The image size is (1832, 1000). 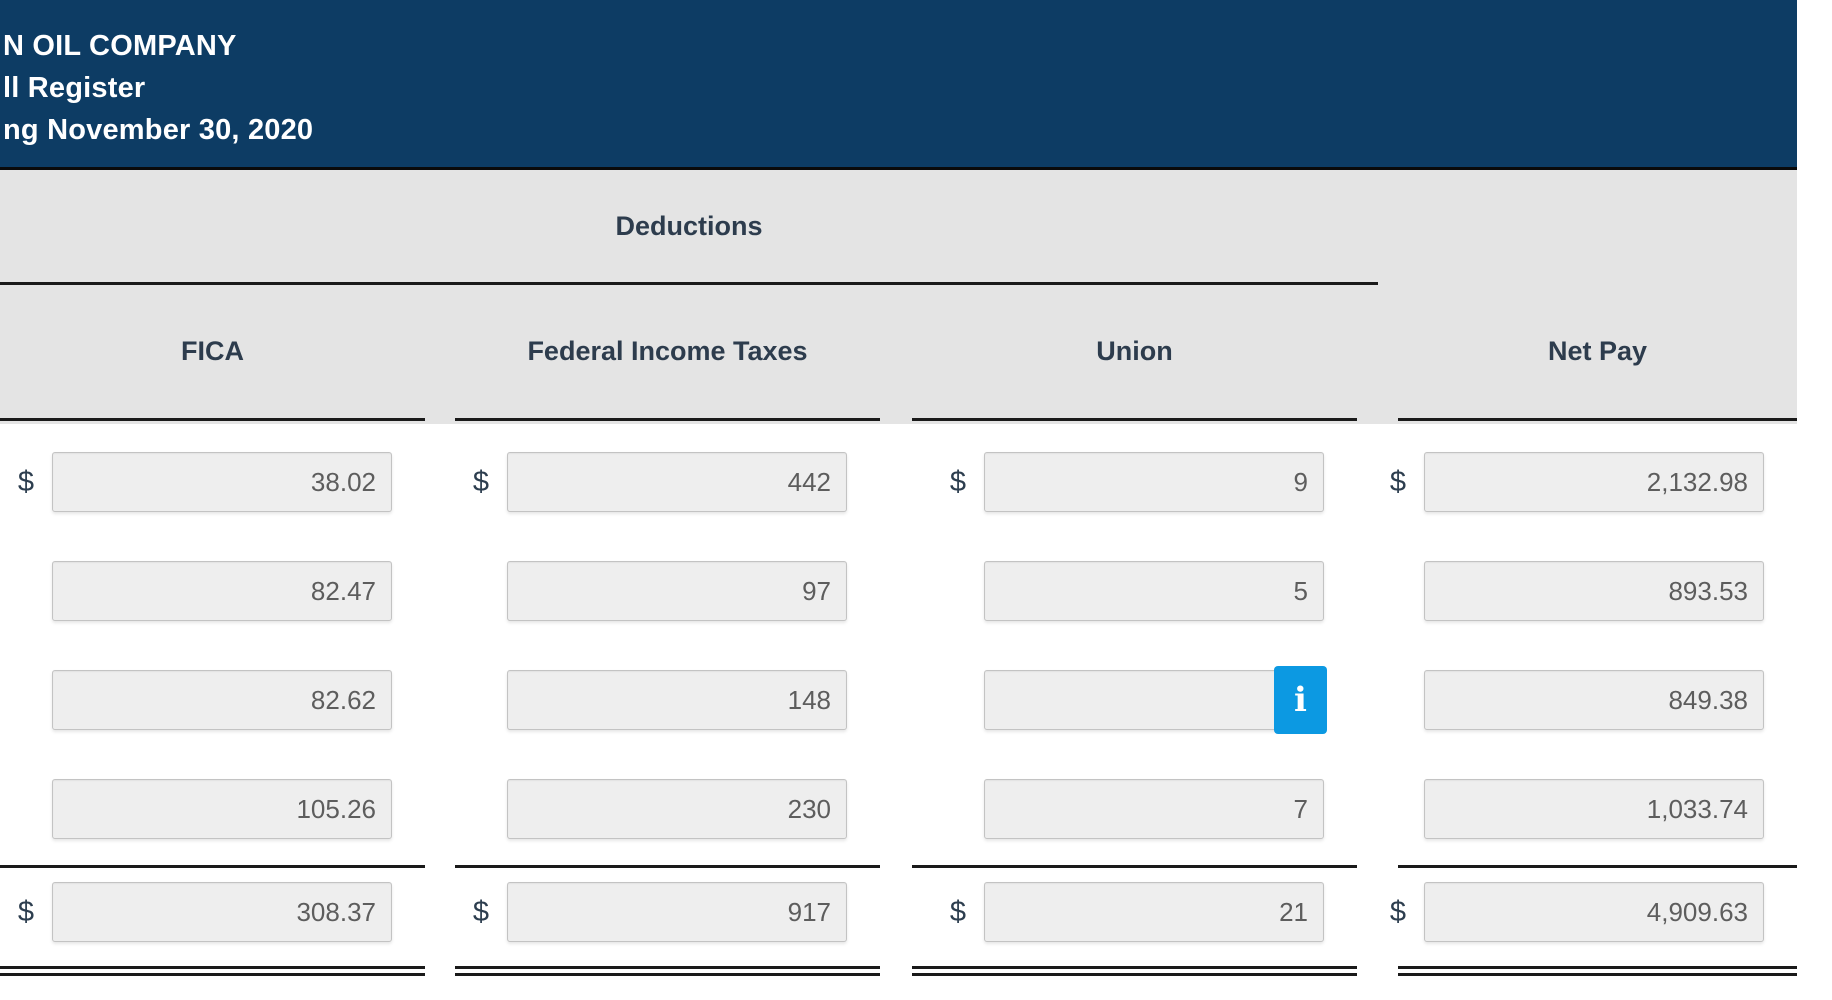 I want to click on column-header-fica: FICA, so click(x=212, y=353).